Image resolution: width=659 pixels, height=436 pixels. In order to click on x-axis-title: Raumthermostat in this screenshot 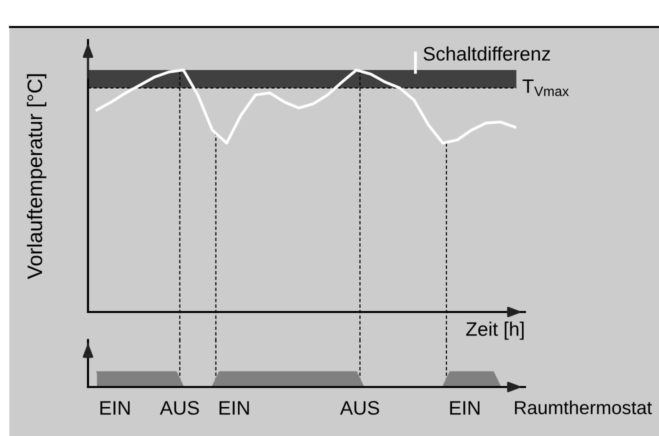, I will do `click(583, 407)`.